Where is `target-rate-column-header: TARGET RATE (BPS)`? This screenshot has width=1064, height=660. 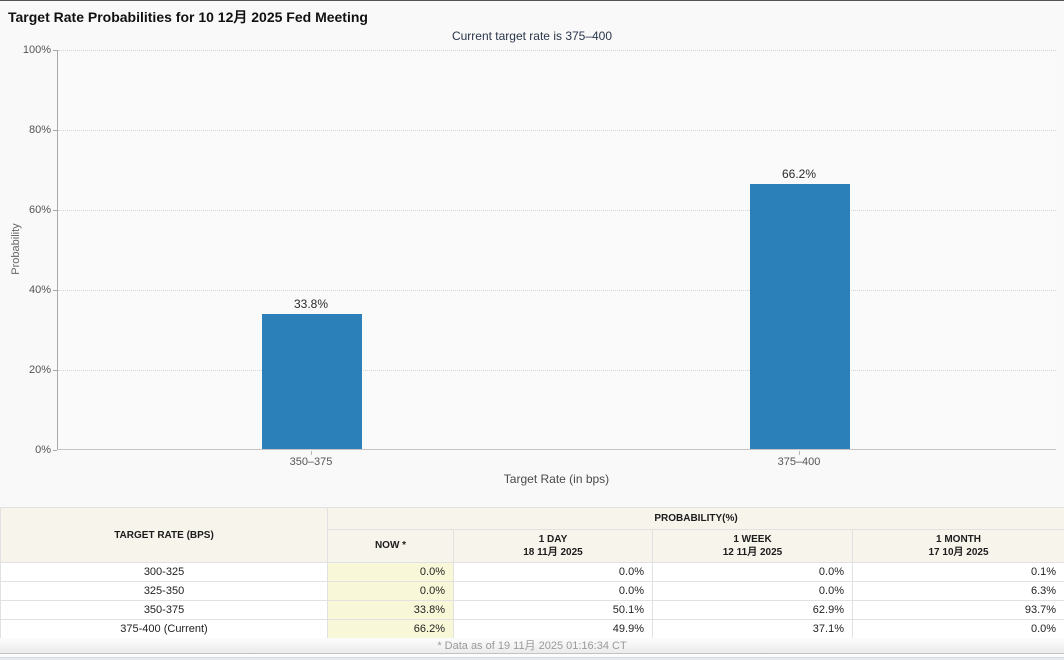
target-rate-column-header: TARGET RATE (BPS) is located at coordinates (164, 535).